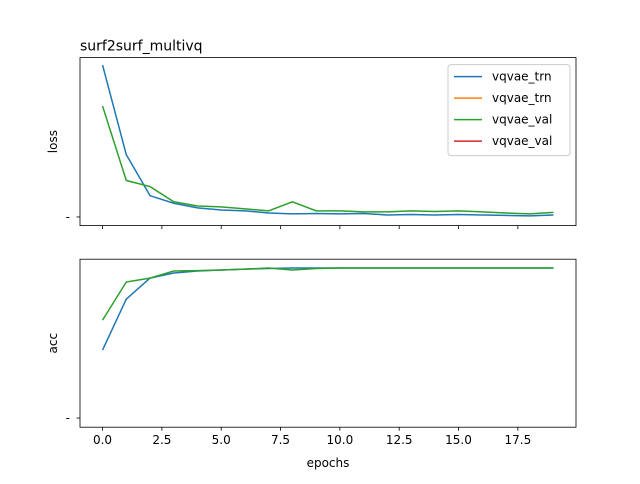 The image size is (640, 484). What do you see at coordinates (280, 440) in the screenshot?
I see `x-tick-label: 7.5` at bounding box center [280, 440].